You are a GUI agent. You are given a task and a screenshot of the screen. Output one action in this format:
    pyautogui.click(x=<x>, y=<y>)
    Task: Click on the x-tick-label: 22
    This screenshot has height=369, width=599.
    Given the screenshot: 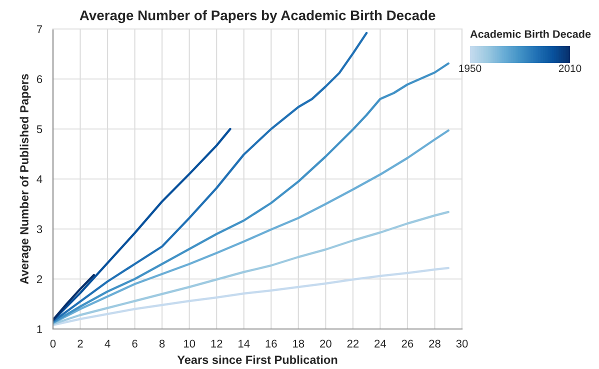 What is the action you would take?
    pyautogui.click(x=353, y=344)
    